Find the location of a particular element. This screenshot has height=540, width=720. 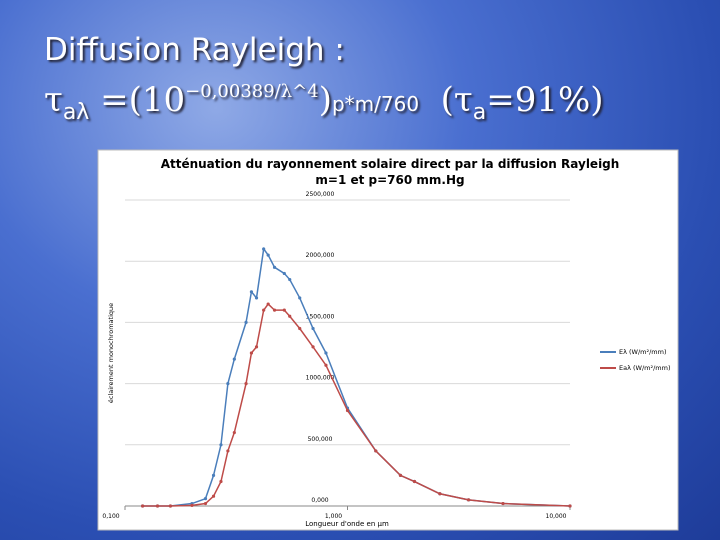

legend-label: Eaλ (W/m²/mm) is located at coordinates (644, 368).